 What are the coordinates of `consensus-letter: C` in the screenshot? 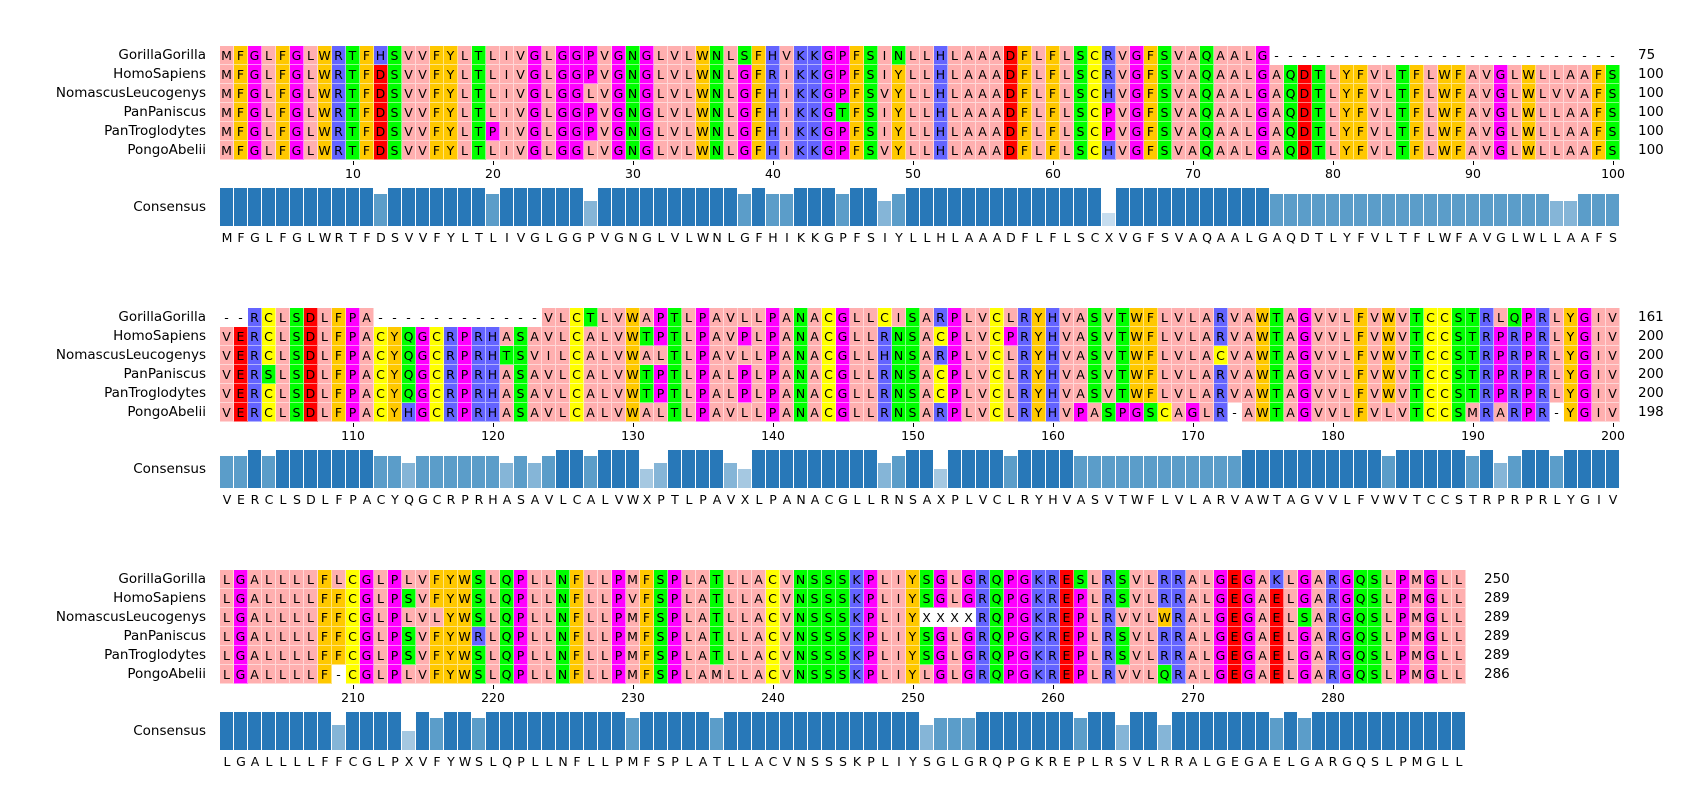 It's located at (1095, 237).